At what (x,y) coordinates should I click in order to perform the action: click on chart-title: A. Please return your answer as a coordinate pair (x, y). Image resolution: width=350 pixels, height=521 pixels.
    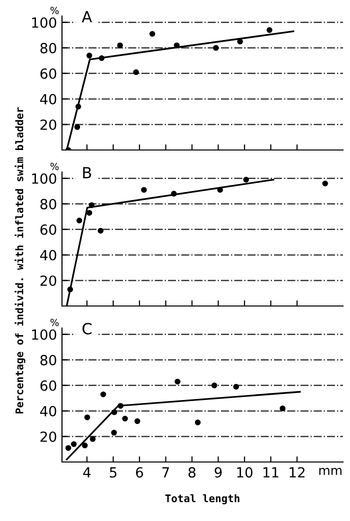
    Looking at the image, I should click on (87, 16).